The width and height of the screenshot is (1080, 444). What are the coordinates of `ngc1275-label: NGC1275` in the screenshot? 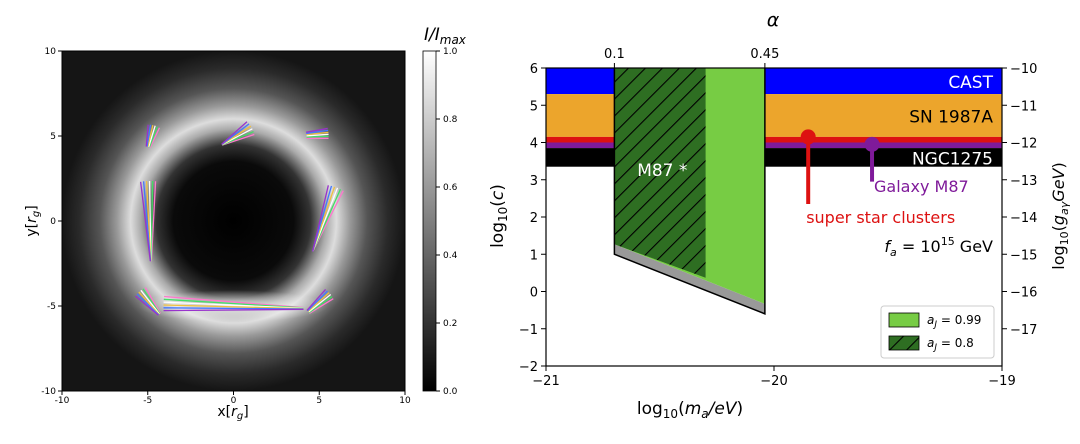 It's located at (952, 159).